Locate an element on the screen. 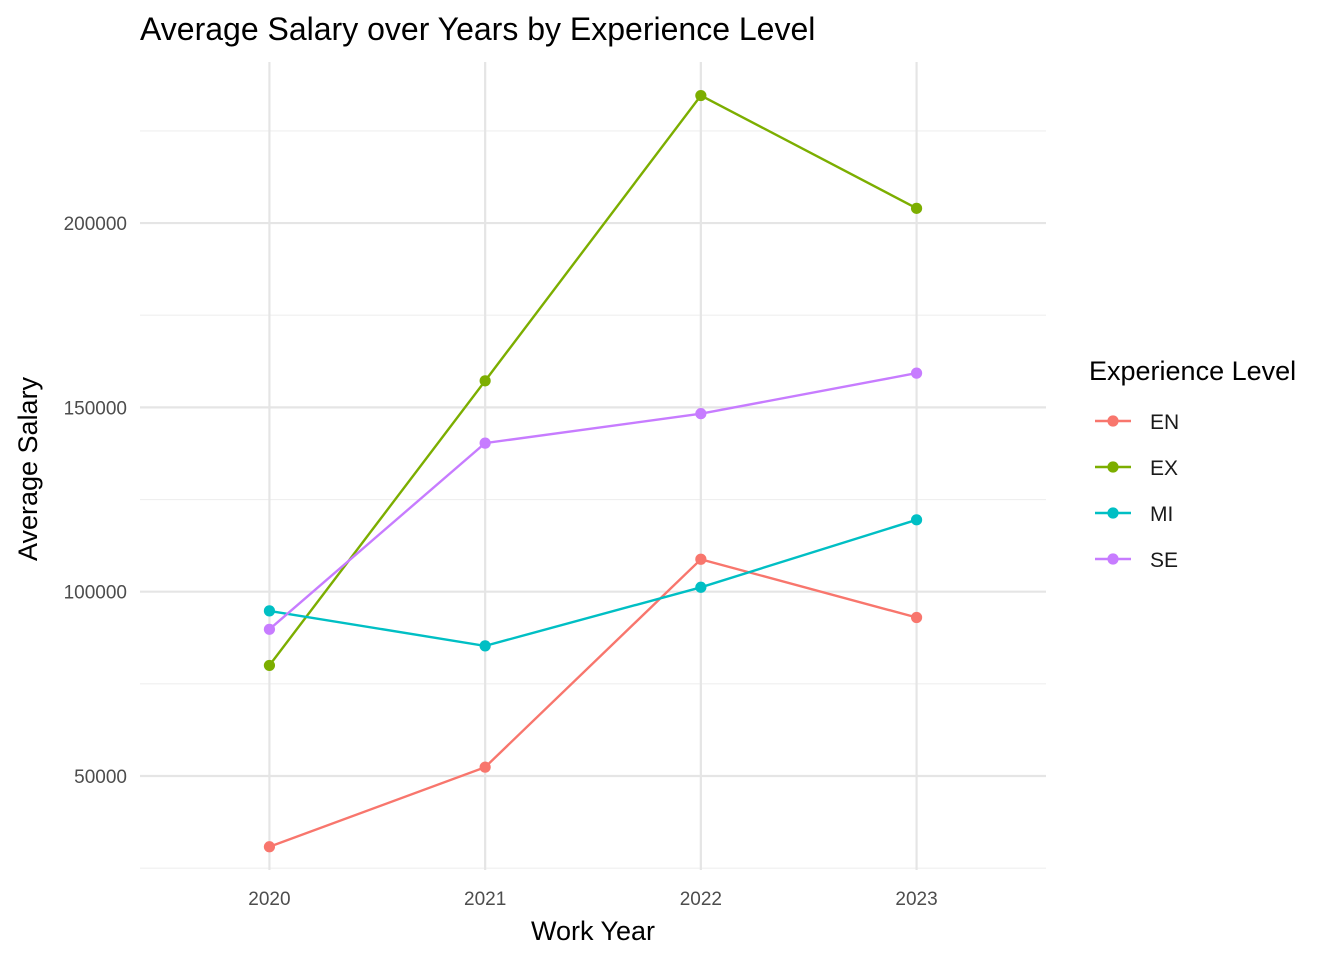 The image size is (1344, 960). series-mi is located at coordinates (593, 583).